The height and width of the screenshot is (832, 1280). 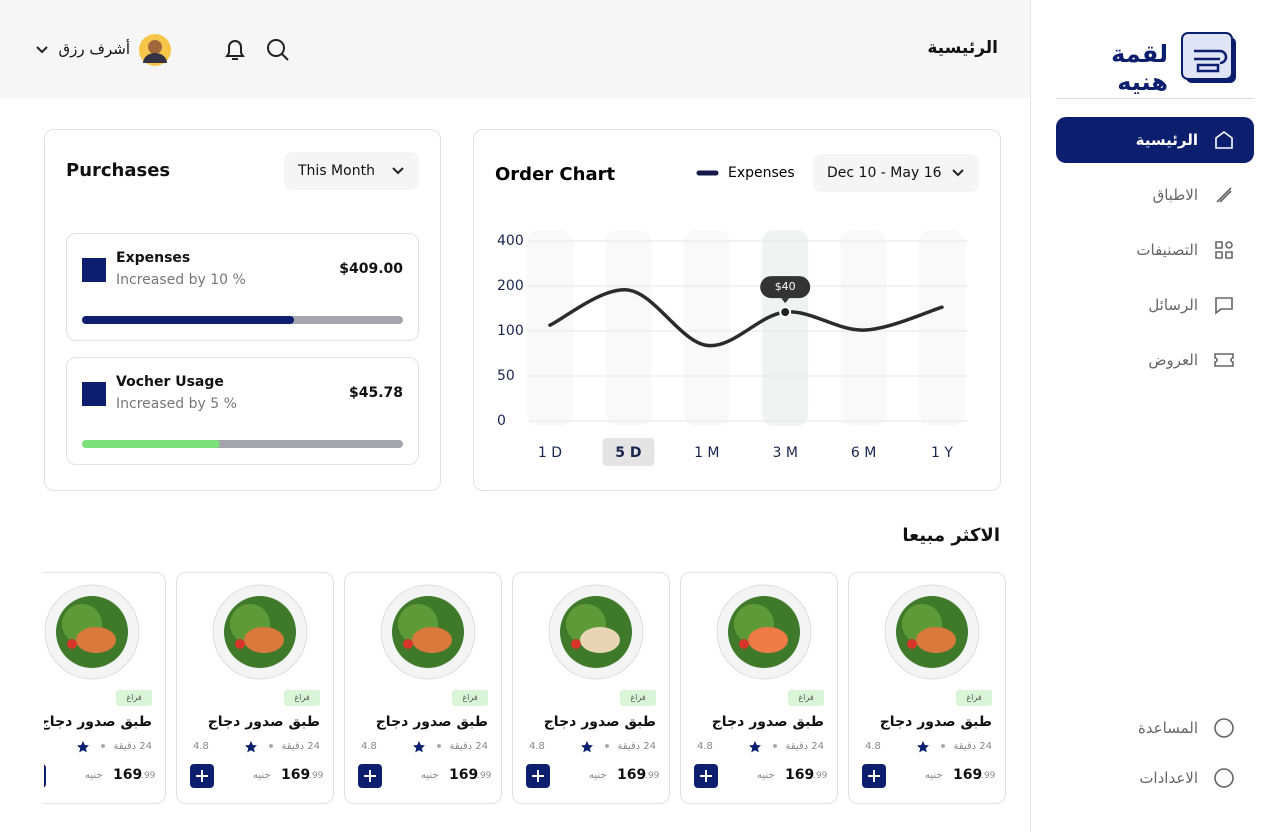 I want to click on nav-item: الرسائل, so click(x=1155, y=305).